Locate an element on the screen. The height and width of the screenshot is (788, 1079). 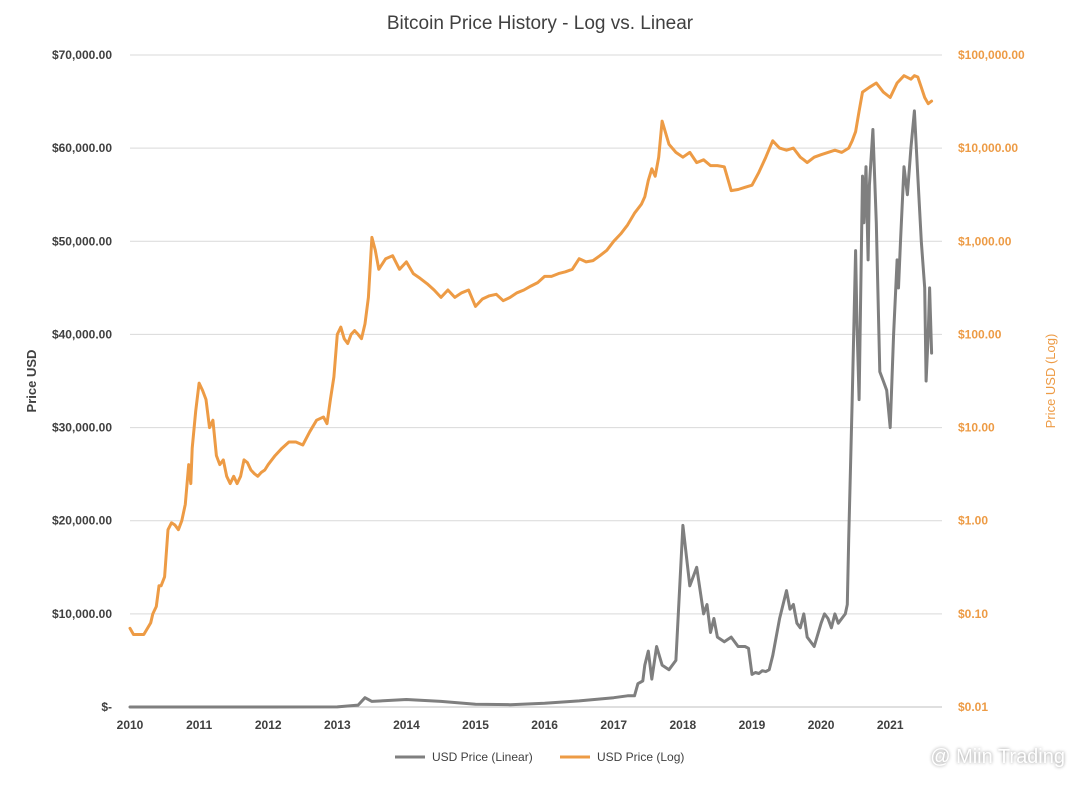
y2-tick-label: $0.01 is located at coordinates (973, 707).